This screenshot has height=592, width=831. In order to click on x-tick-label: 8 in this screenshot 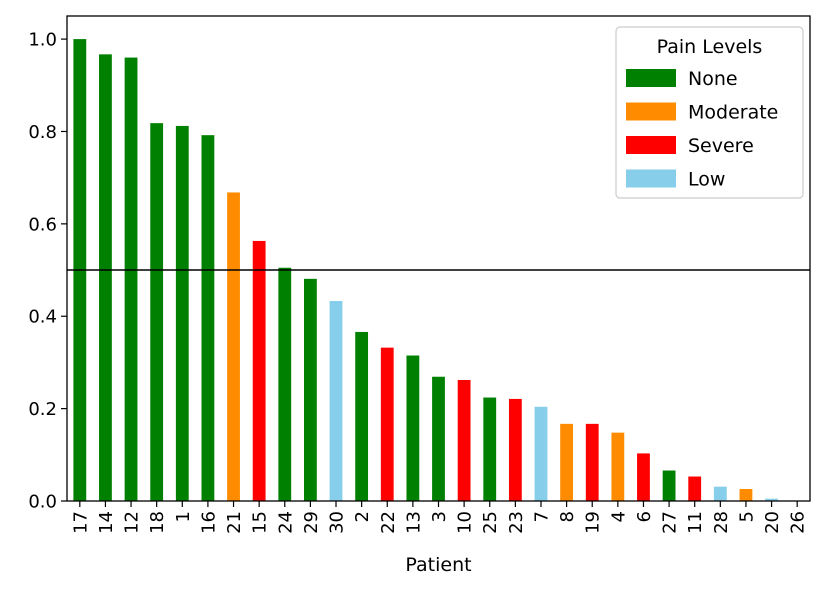, I will do `click(567, 516)`.